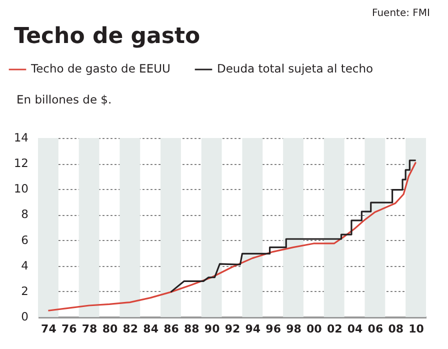 This screenshot has height=349, width=448. Describe the element at coordinates (401, 13) in the screenshot. I see `source-note: Fuente: FMI` at that location.